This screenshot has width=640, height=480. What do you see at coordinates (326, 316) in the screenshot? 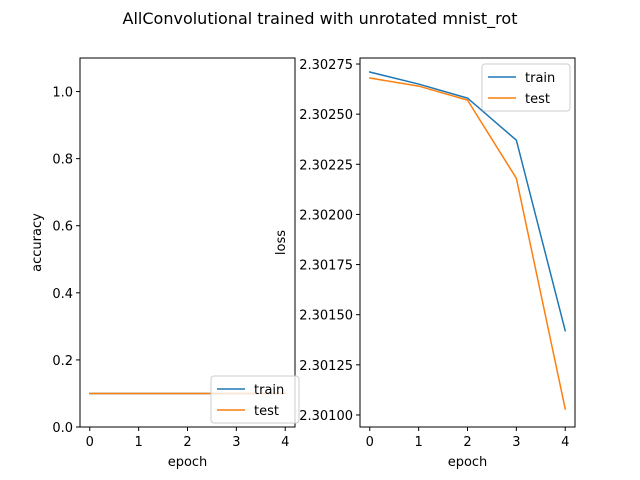
I see `loss-y-tick-label: 2.30150` at bounding box center [326, 316].